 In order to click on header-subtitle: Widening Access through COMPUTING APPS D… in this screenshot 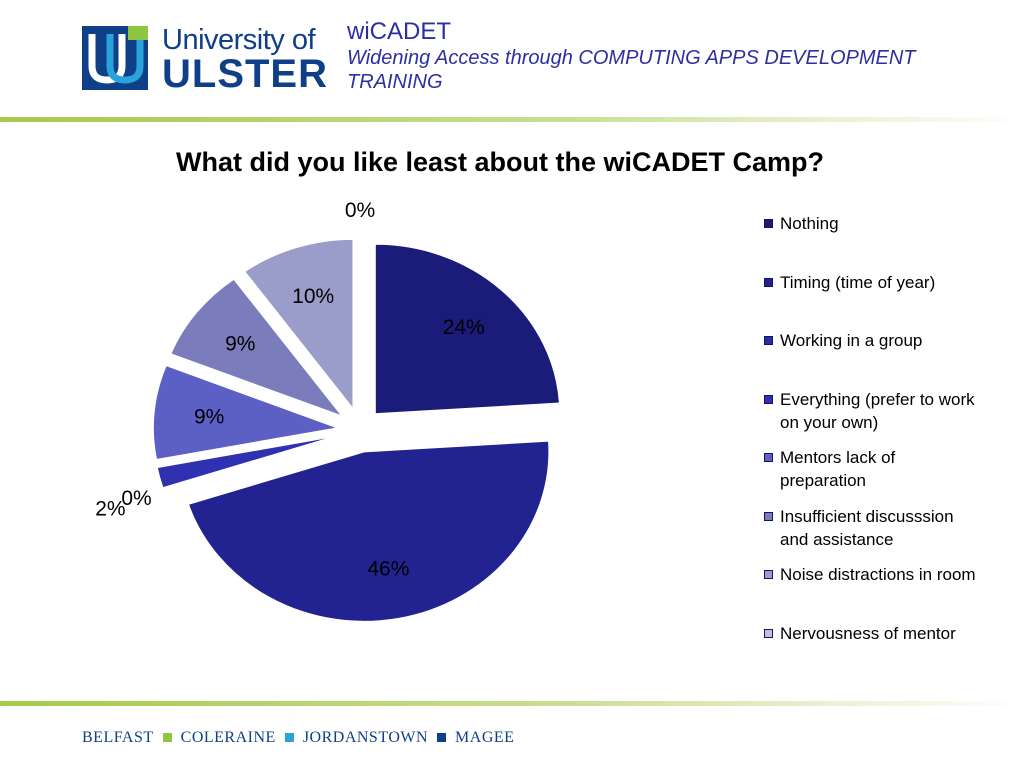, I will do `click(631, 70)`.